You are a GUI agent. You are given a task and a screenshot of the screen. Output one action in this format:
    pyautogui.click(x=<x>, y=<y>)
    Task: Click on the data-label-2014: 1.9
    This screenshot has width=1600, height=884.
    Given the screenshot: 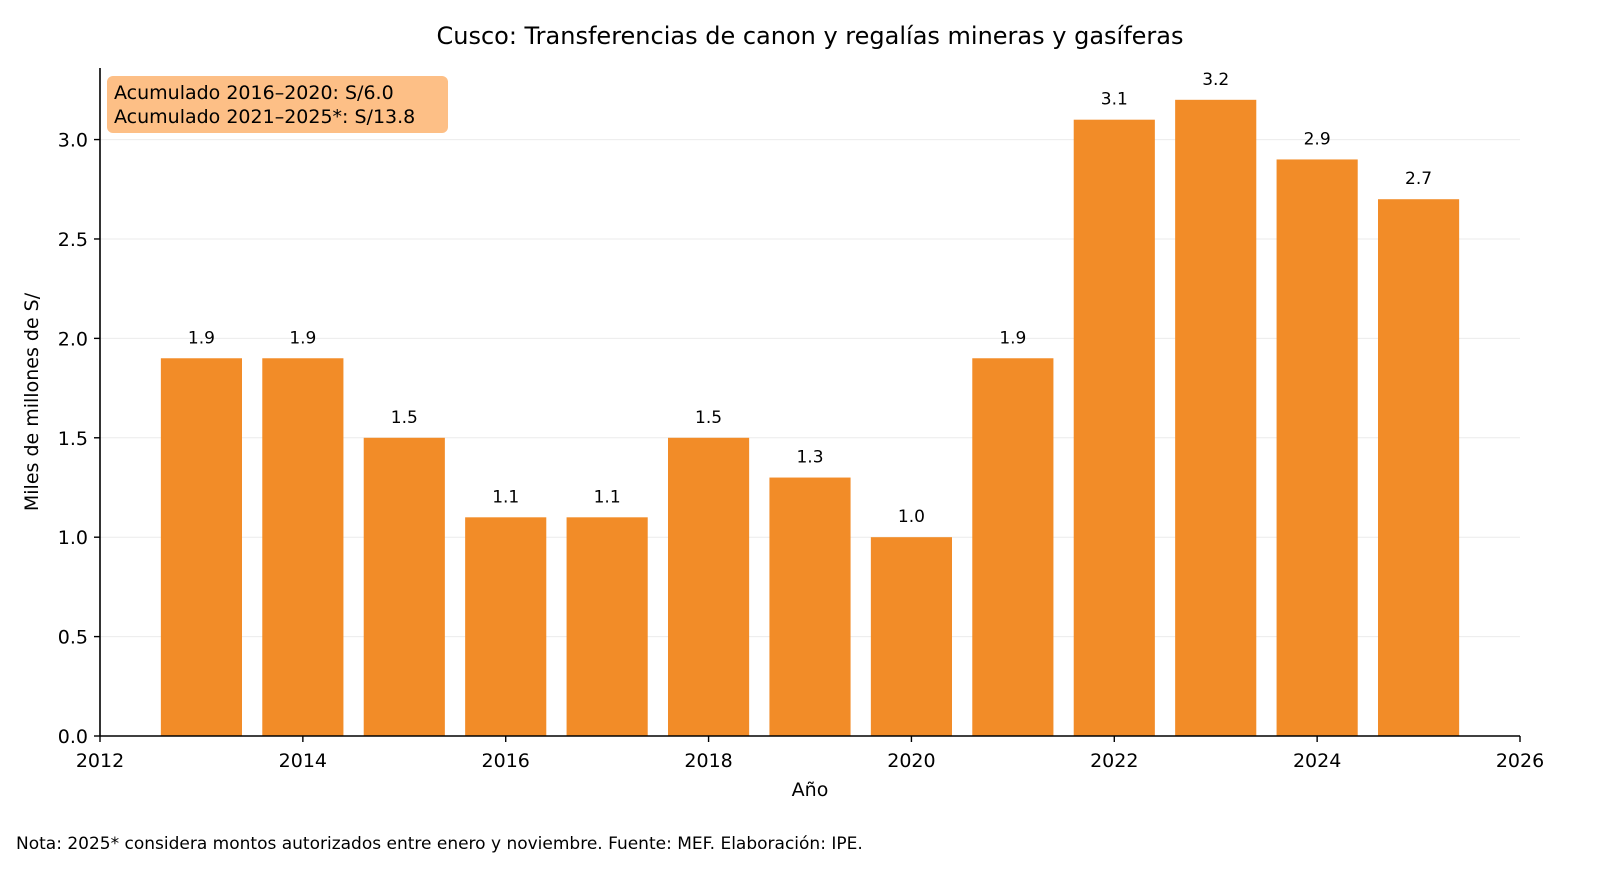 What is the action you would take?
    pyautogui.click(x=302, y=338)
    